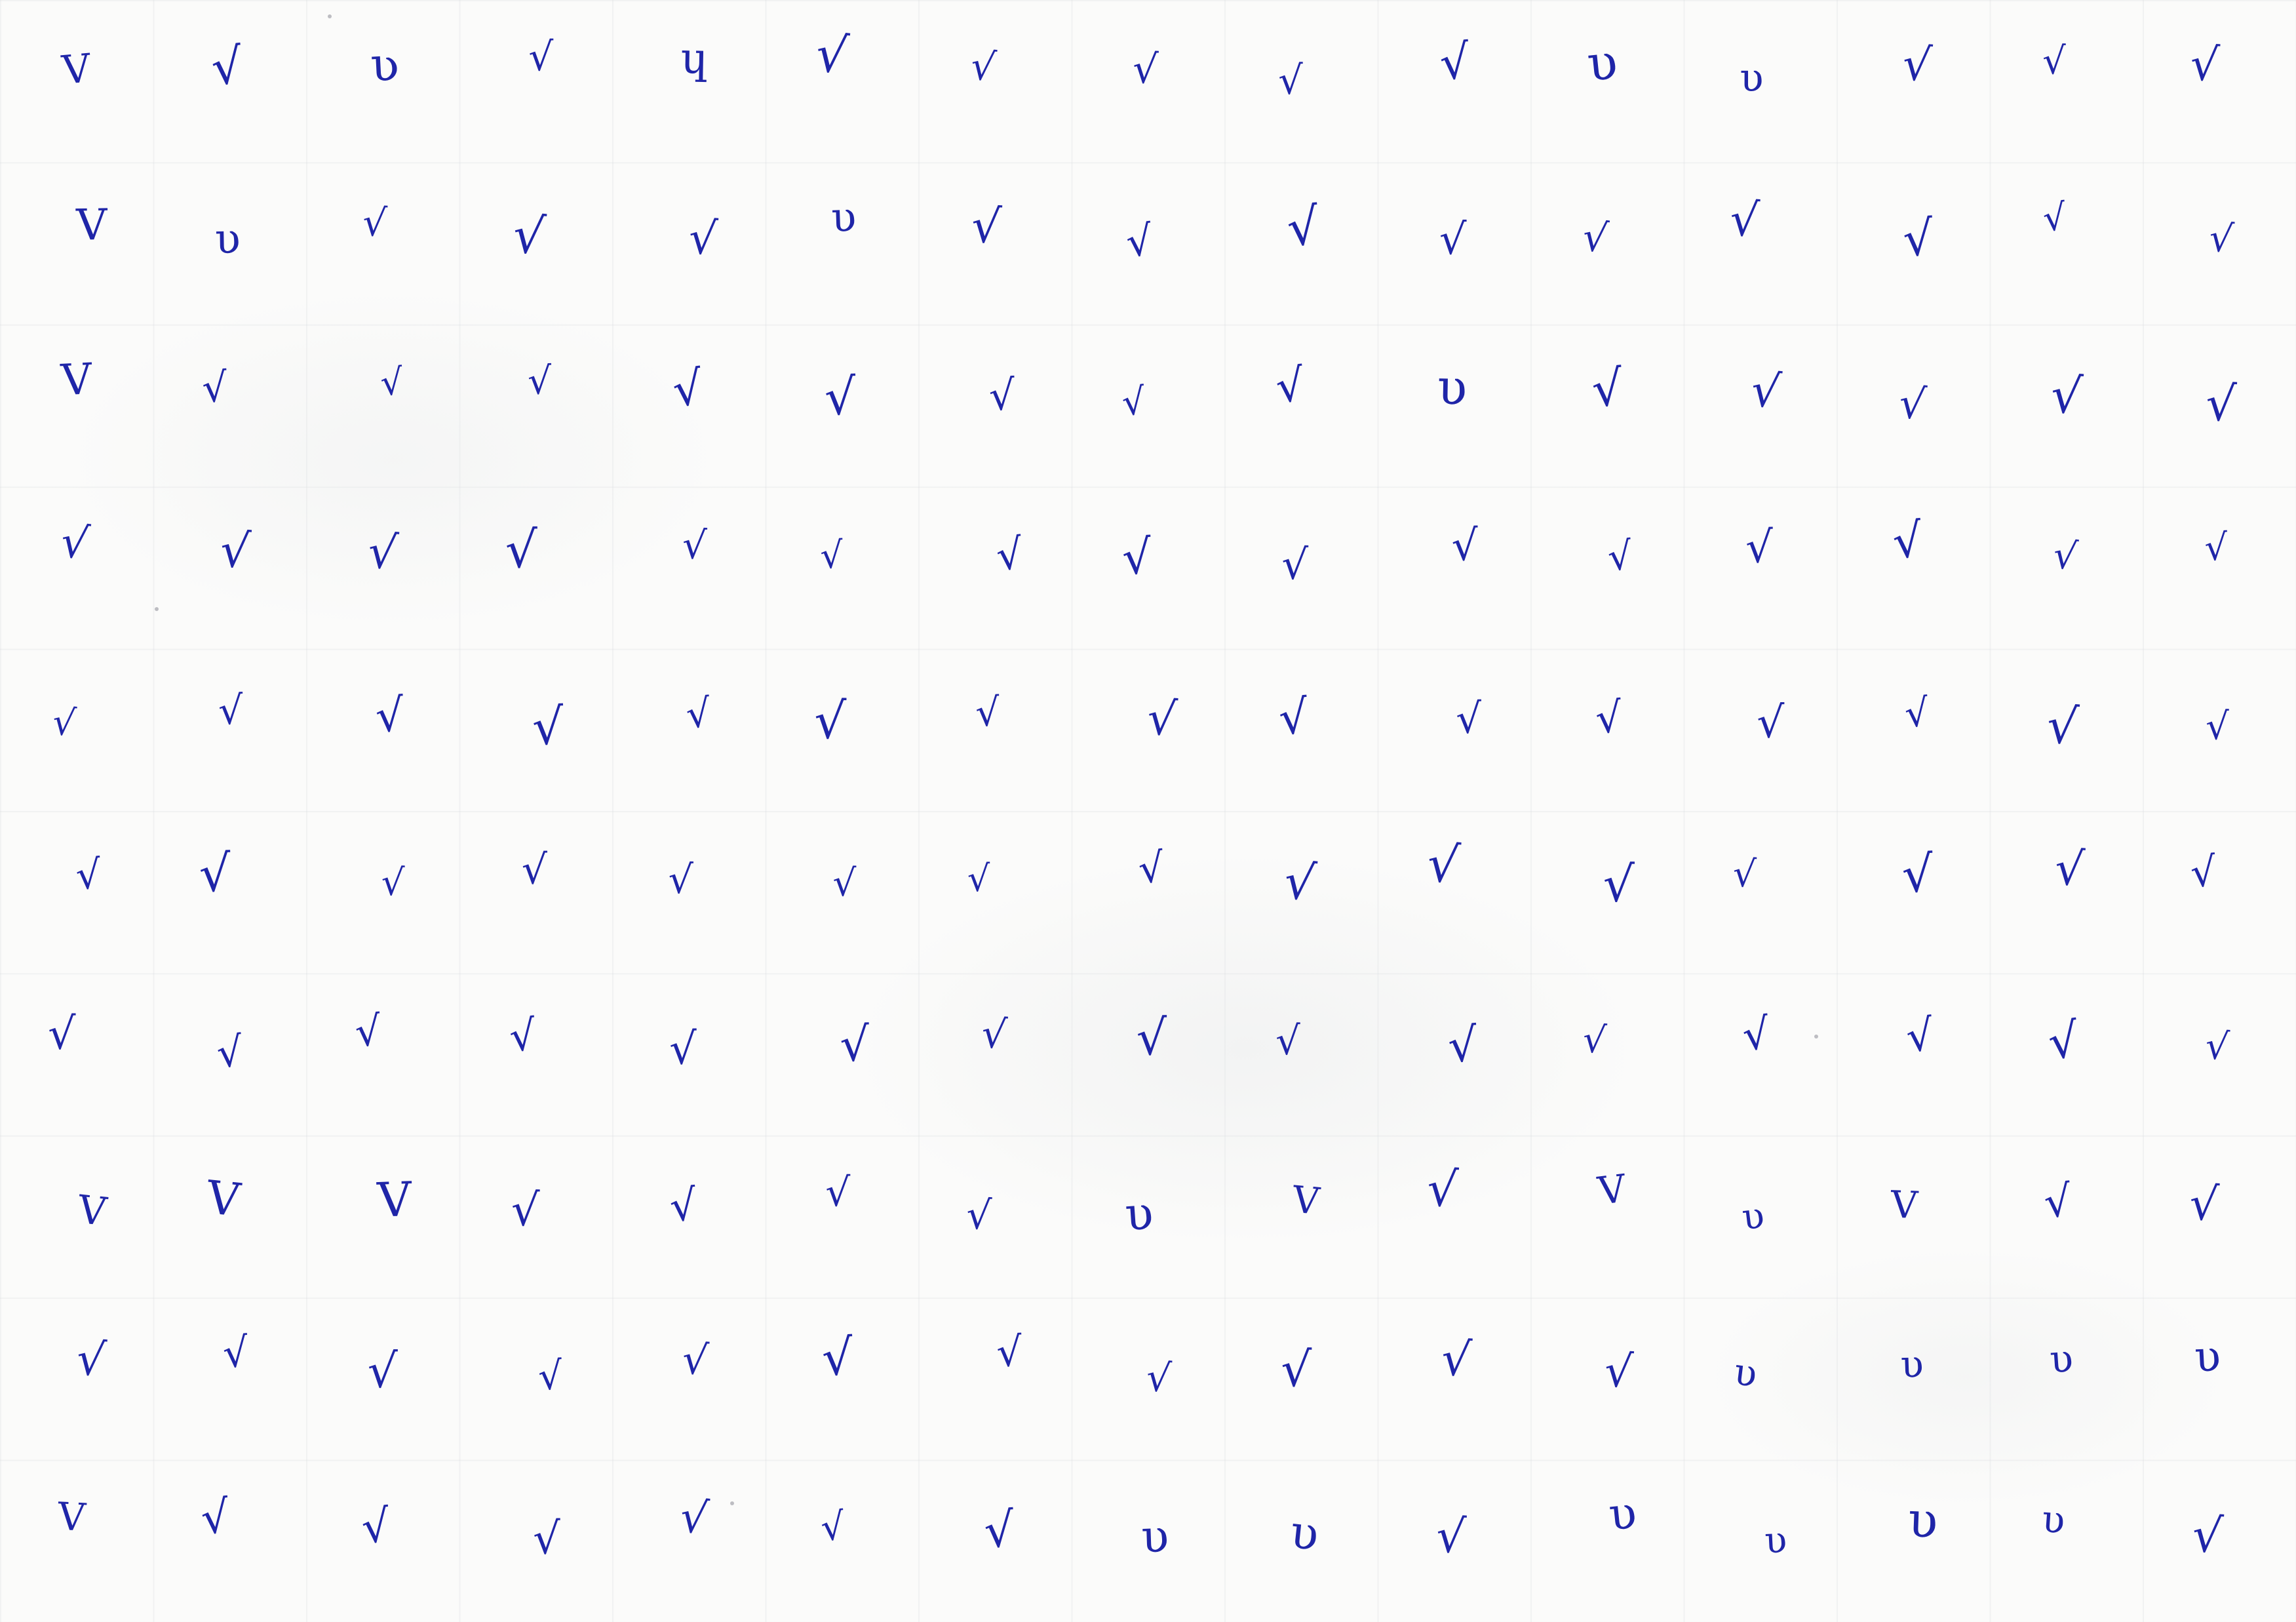  What do you see at coordinates (689, 81) in the screenshot?
I see `checkmark-cell: ɥ` at bounding box center [689, 81].